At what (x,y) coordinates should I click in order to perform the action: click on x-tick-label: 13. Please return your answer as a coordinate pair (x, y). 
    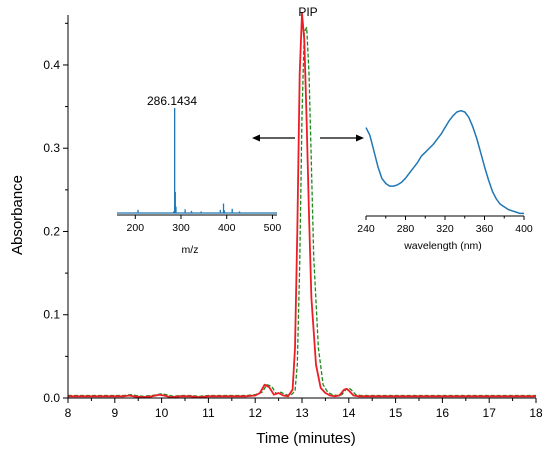
    Looking at the image, I should click on (302, 413).